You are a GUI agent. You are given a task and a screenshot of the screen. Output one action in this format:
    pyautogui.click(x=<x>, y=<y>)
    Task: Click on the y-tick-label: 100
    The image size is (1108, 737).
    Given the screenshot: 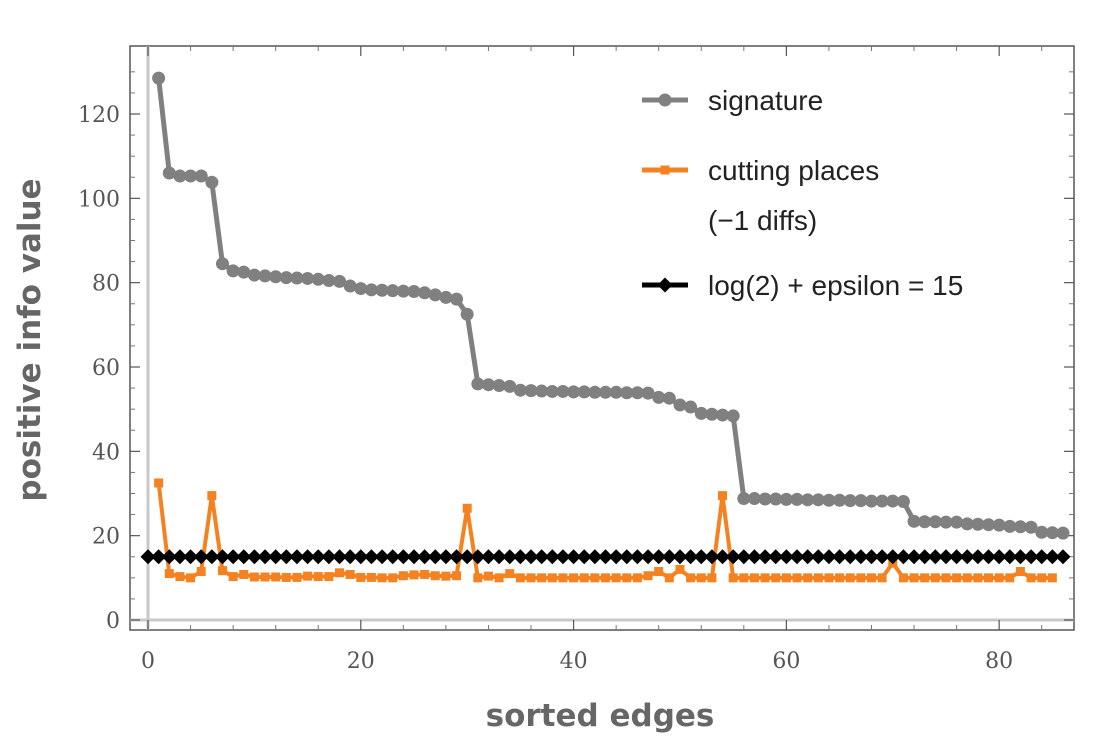 What is the action you would take?
    pyautogui.click(x=99, y=199)
    